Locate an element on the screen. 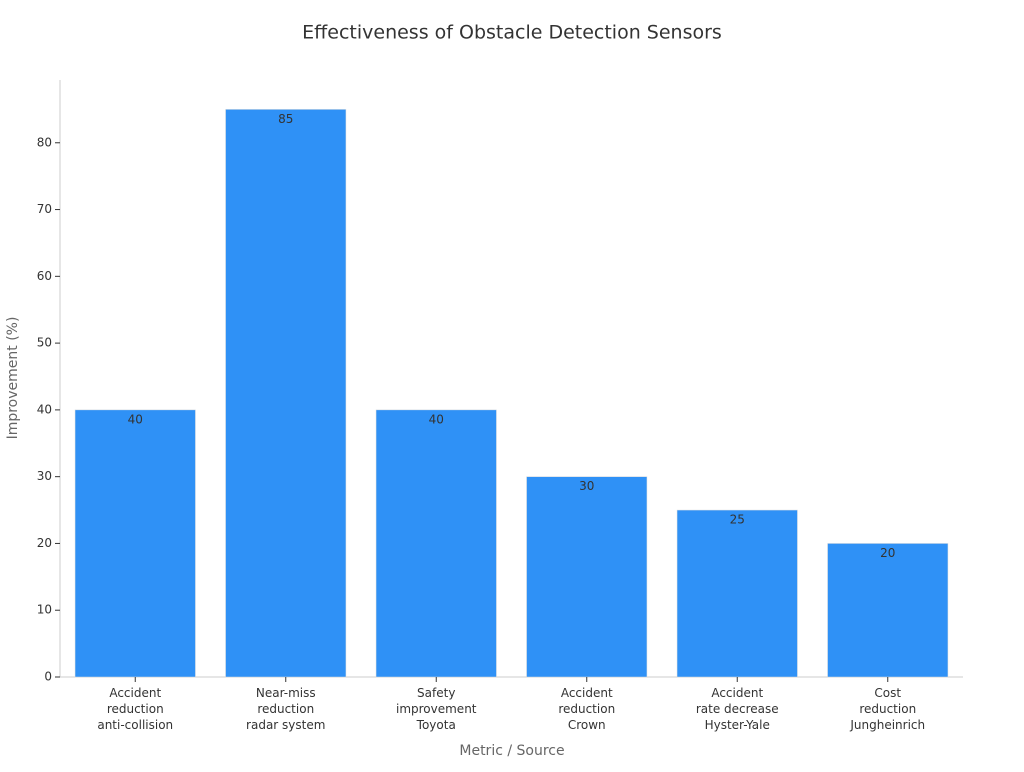  x-tick-label-line: radar system is located at coordinates (285, 725).